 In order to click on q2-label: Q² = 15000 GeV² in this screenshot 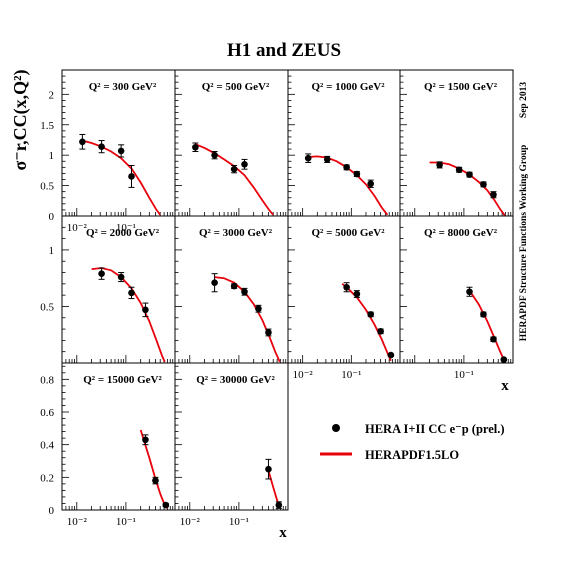, I will do `click(122, 380)`.